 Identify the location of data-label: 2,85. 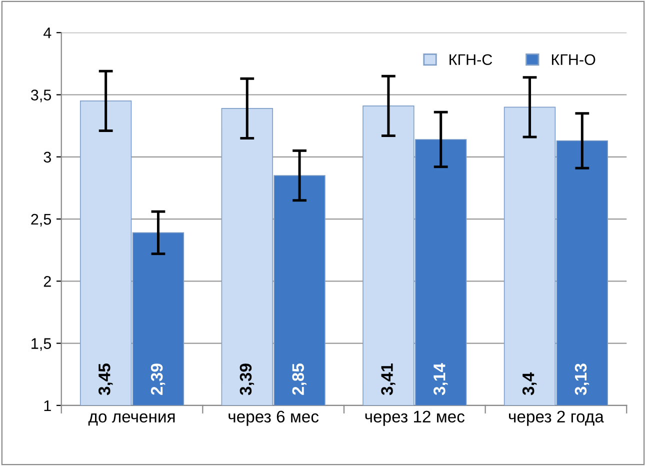
(299, 379).